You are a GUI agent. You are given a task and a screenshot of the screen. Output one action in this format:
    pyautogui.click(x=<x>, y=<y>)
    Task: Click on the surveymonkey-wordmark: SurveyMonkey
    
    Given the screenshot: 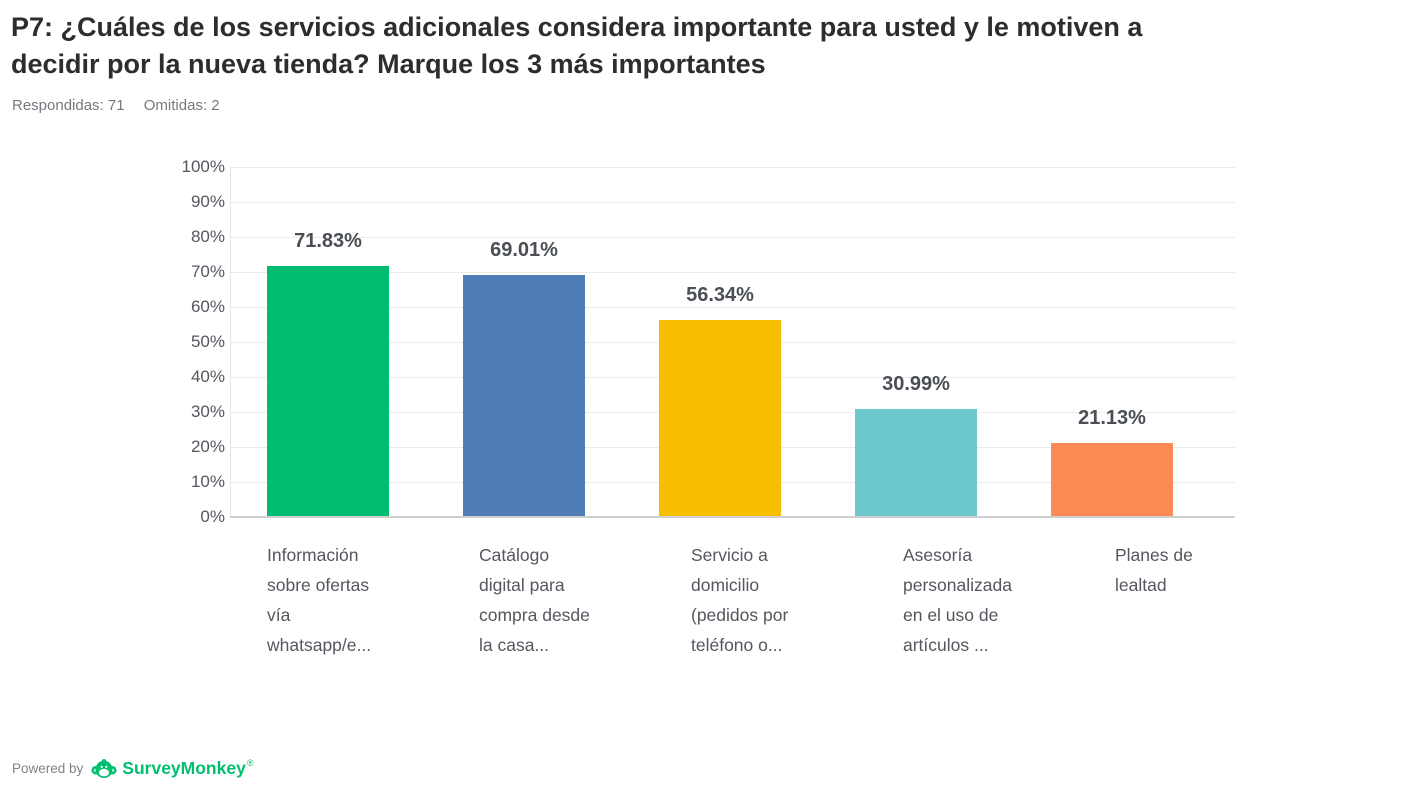 What is the action you would take?
    pyautogui.click(x=184, y=768)
    